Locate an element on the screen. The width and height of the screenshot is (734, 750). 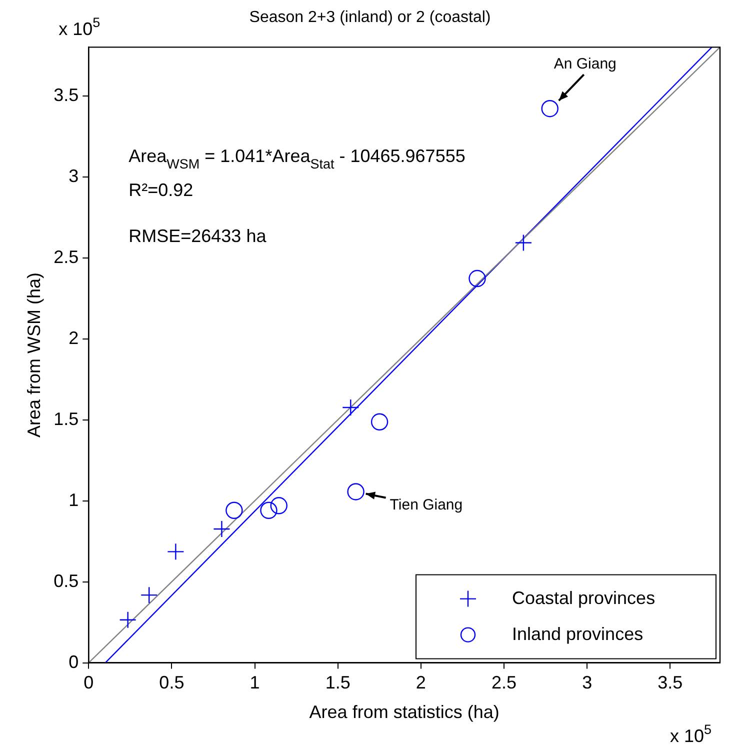
legend-label: Inland provinces is located at coordinates (578, 634).